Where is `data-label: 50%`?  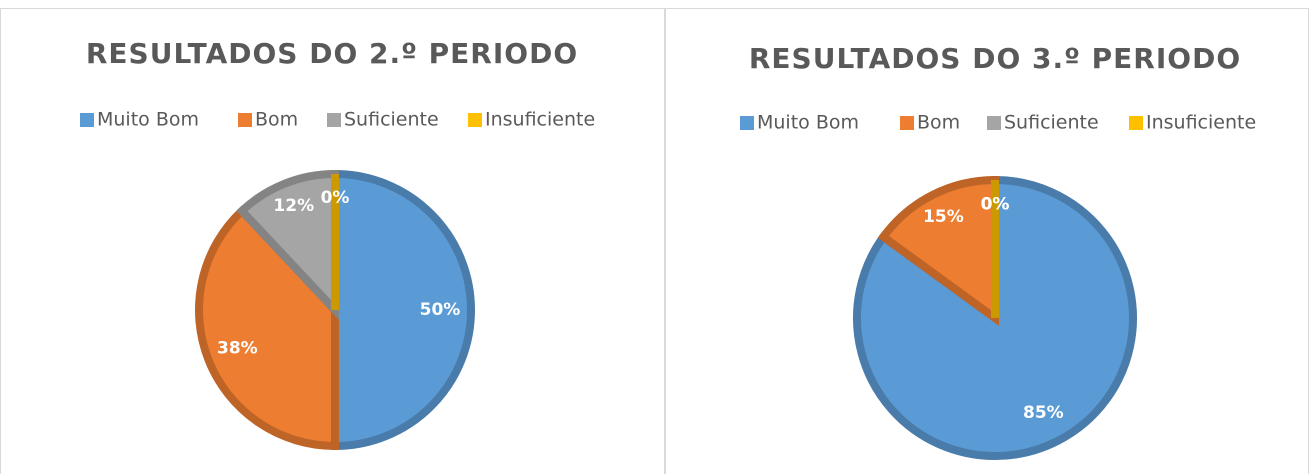 data-label: 50% is located at coordinates (440, 310).